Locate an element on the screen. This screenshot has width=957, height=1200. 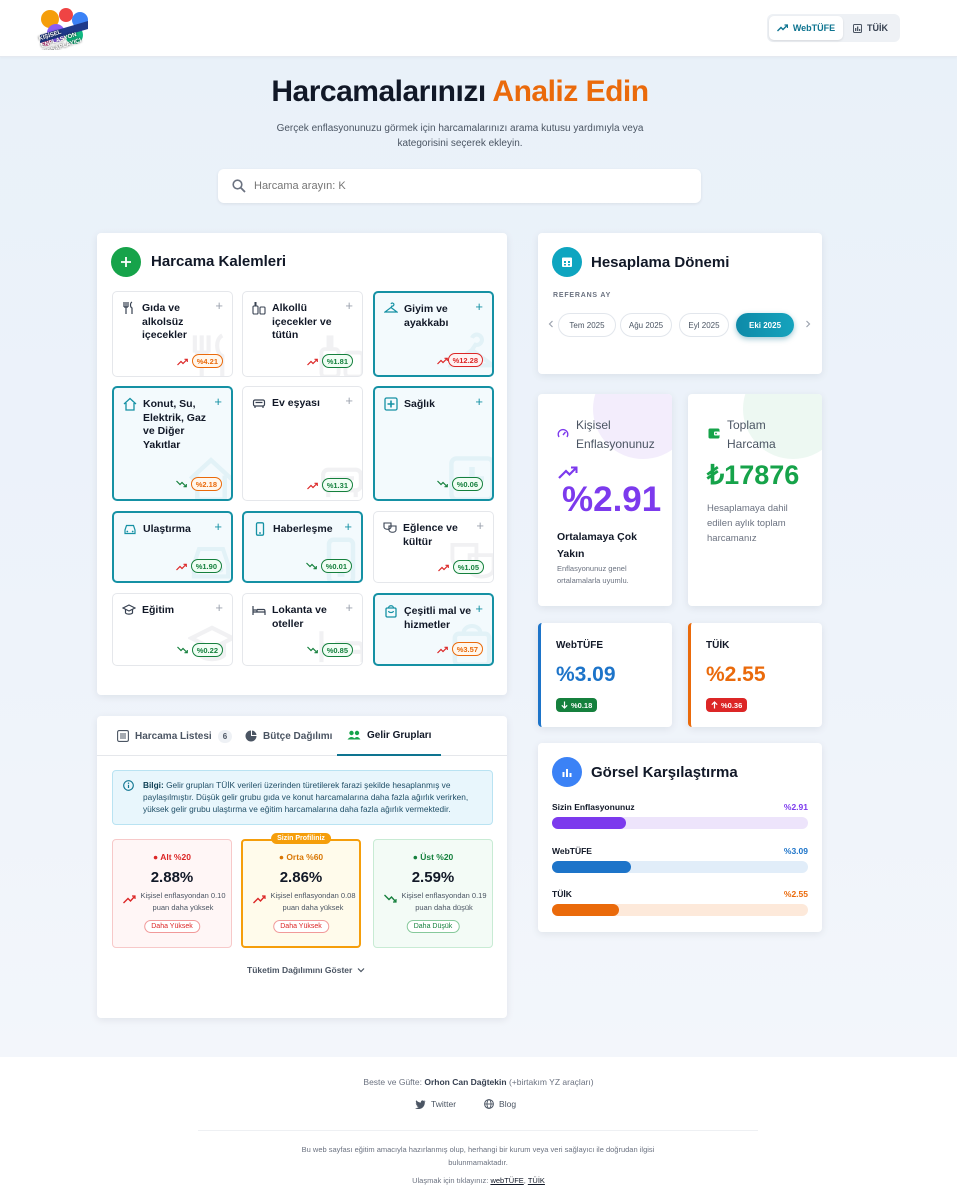
chevron-right-icon is located at coordinates (808, 324).